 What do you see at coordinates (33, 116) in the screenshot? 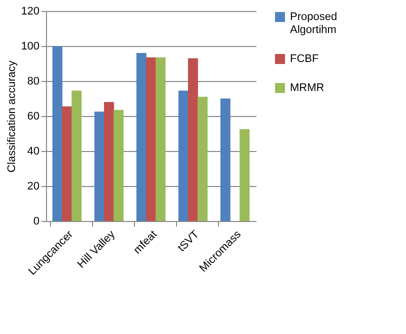
I see `y-tick-label: 60` at bounding box center [33, 116].